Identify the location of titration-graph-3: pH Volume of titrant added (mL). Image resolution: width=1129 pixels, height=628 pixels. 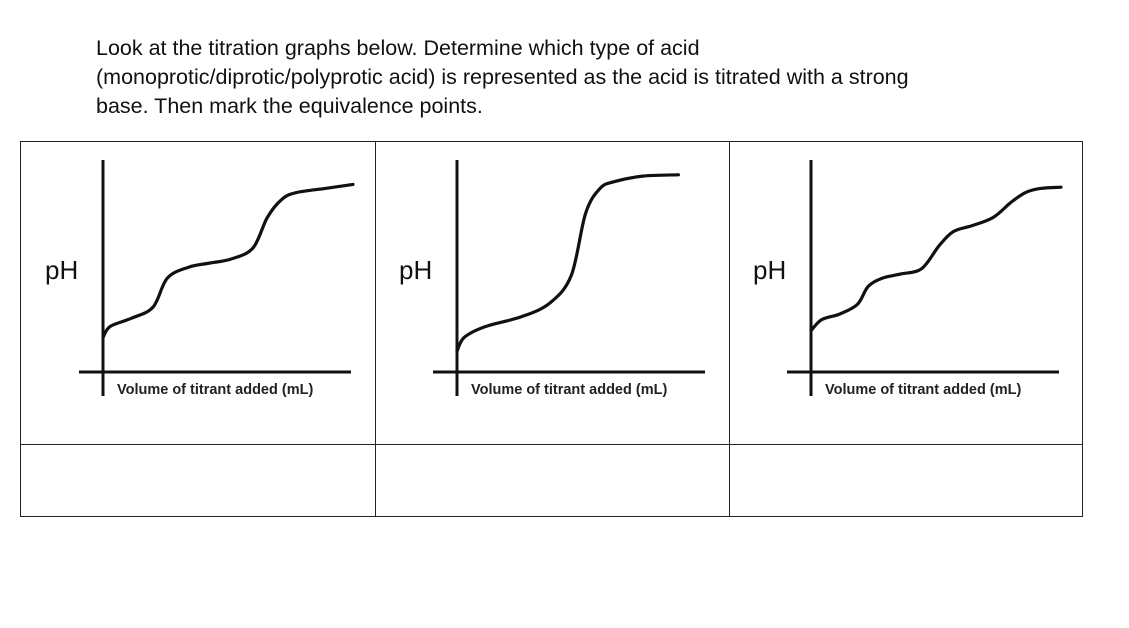
(904, 291).